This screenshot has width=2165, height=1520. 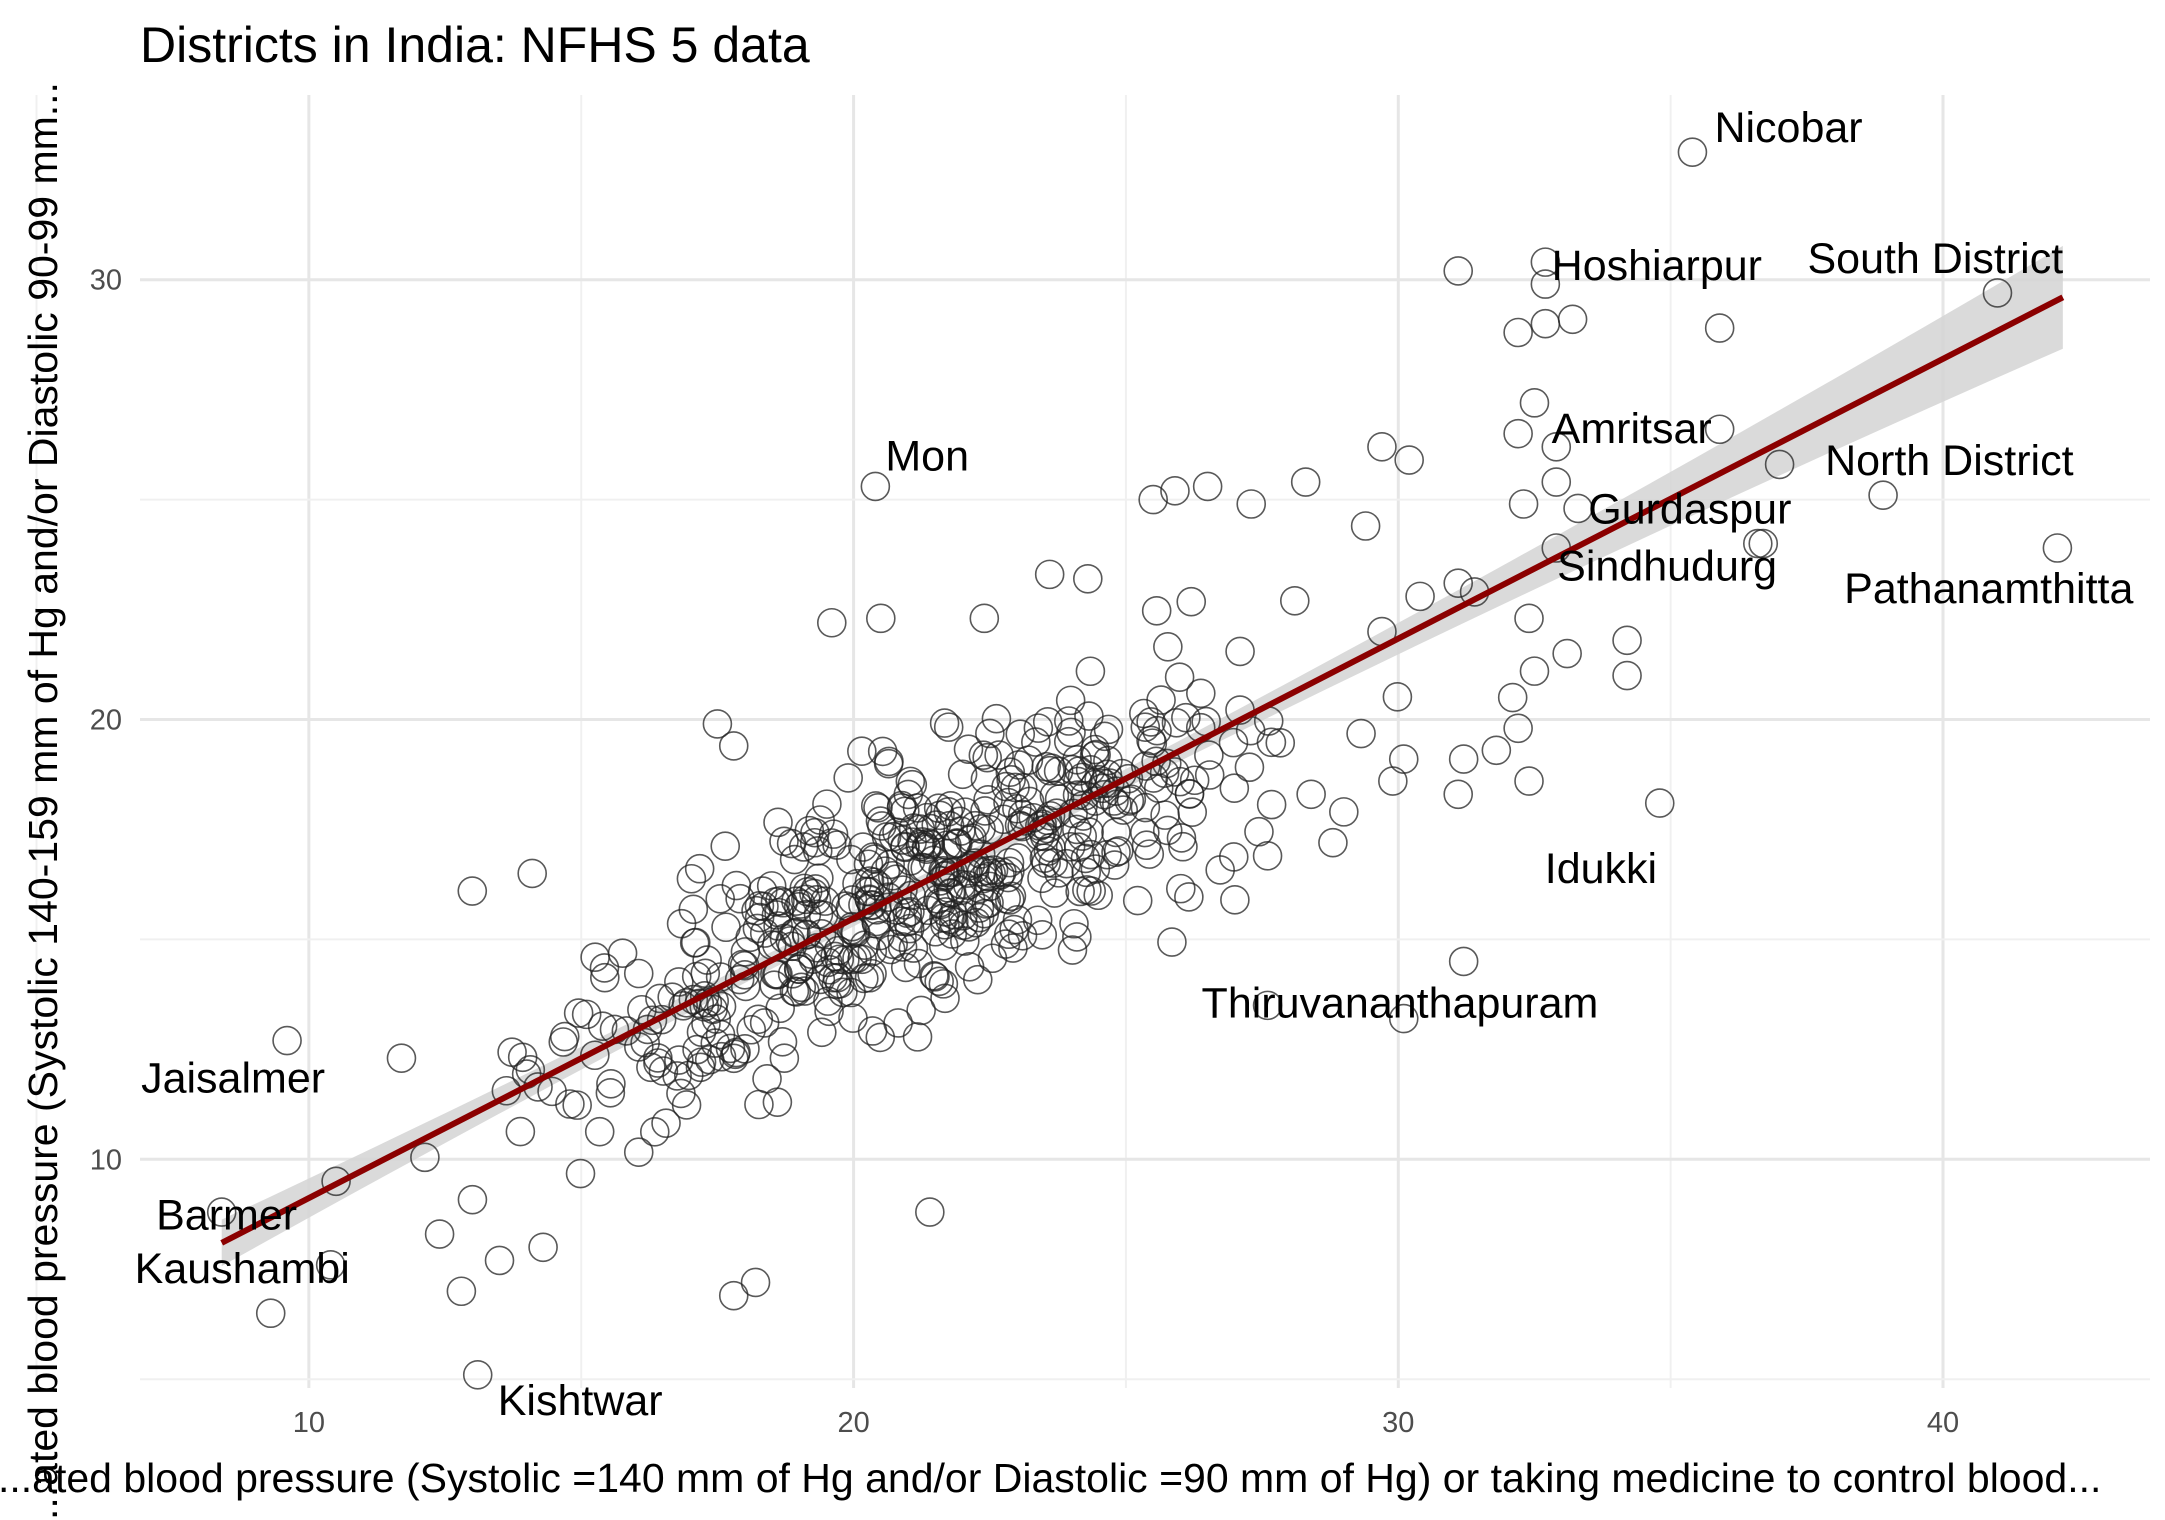 What do you see at coordinates (106, 1160) in the screenshot?
I see `y-tick-label: 10` at bounding box center [106, 1160].